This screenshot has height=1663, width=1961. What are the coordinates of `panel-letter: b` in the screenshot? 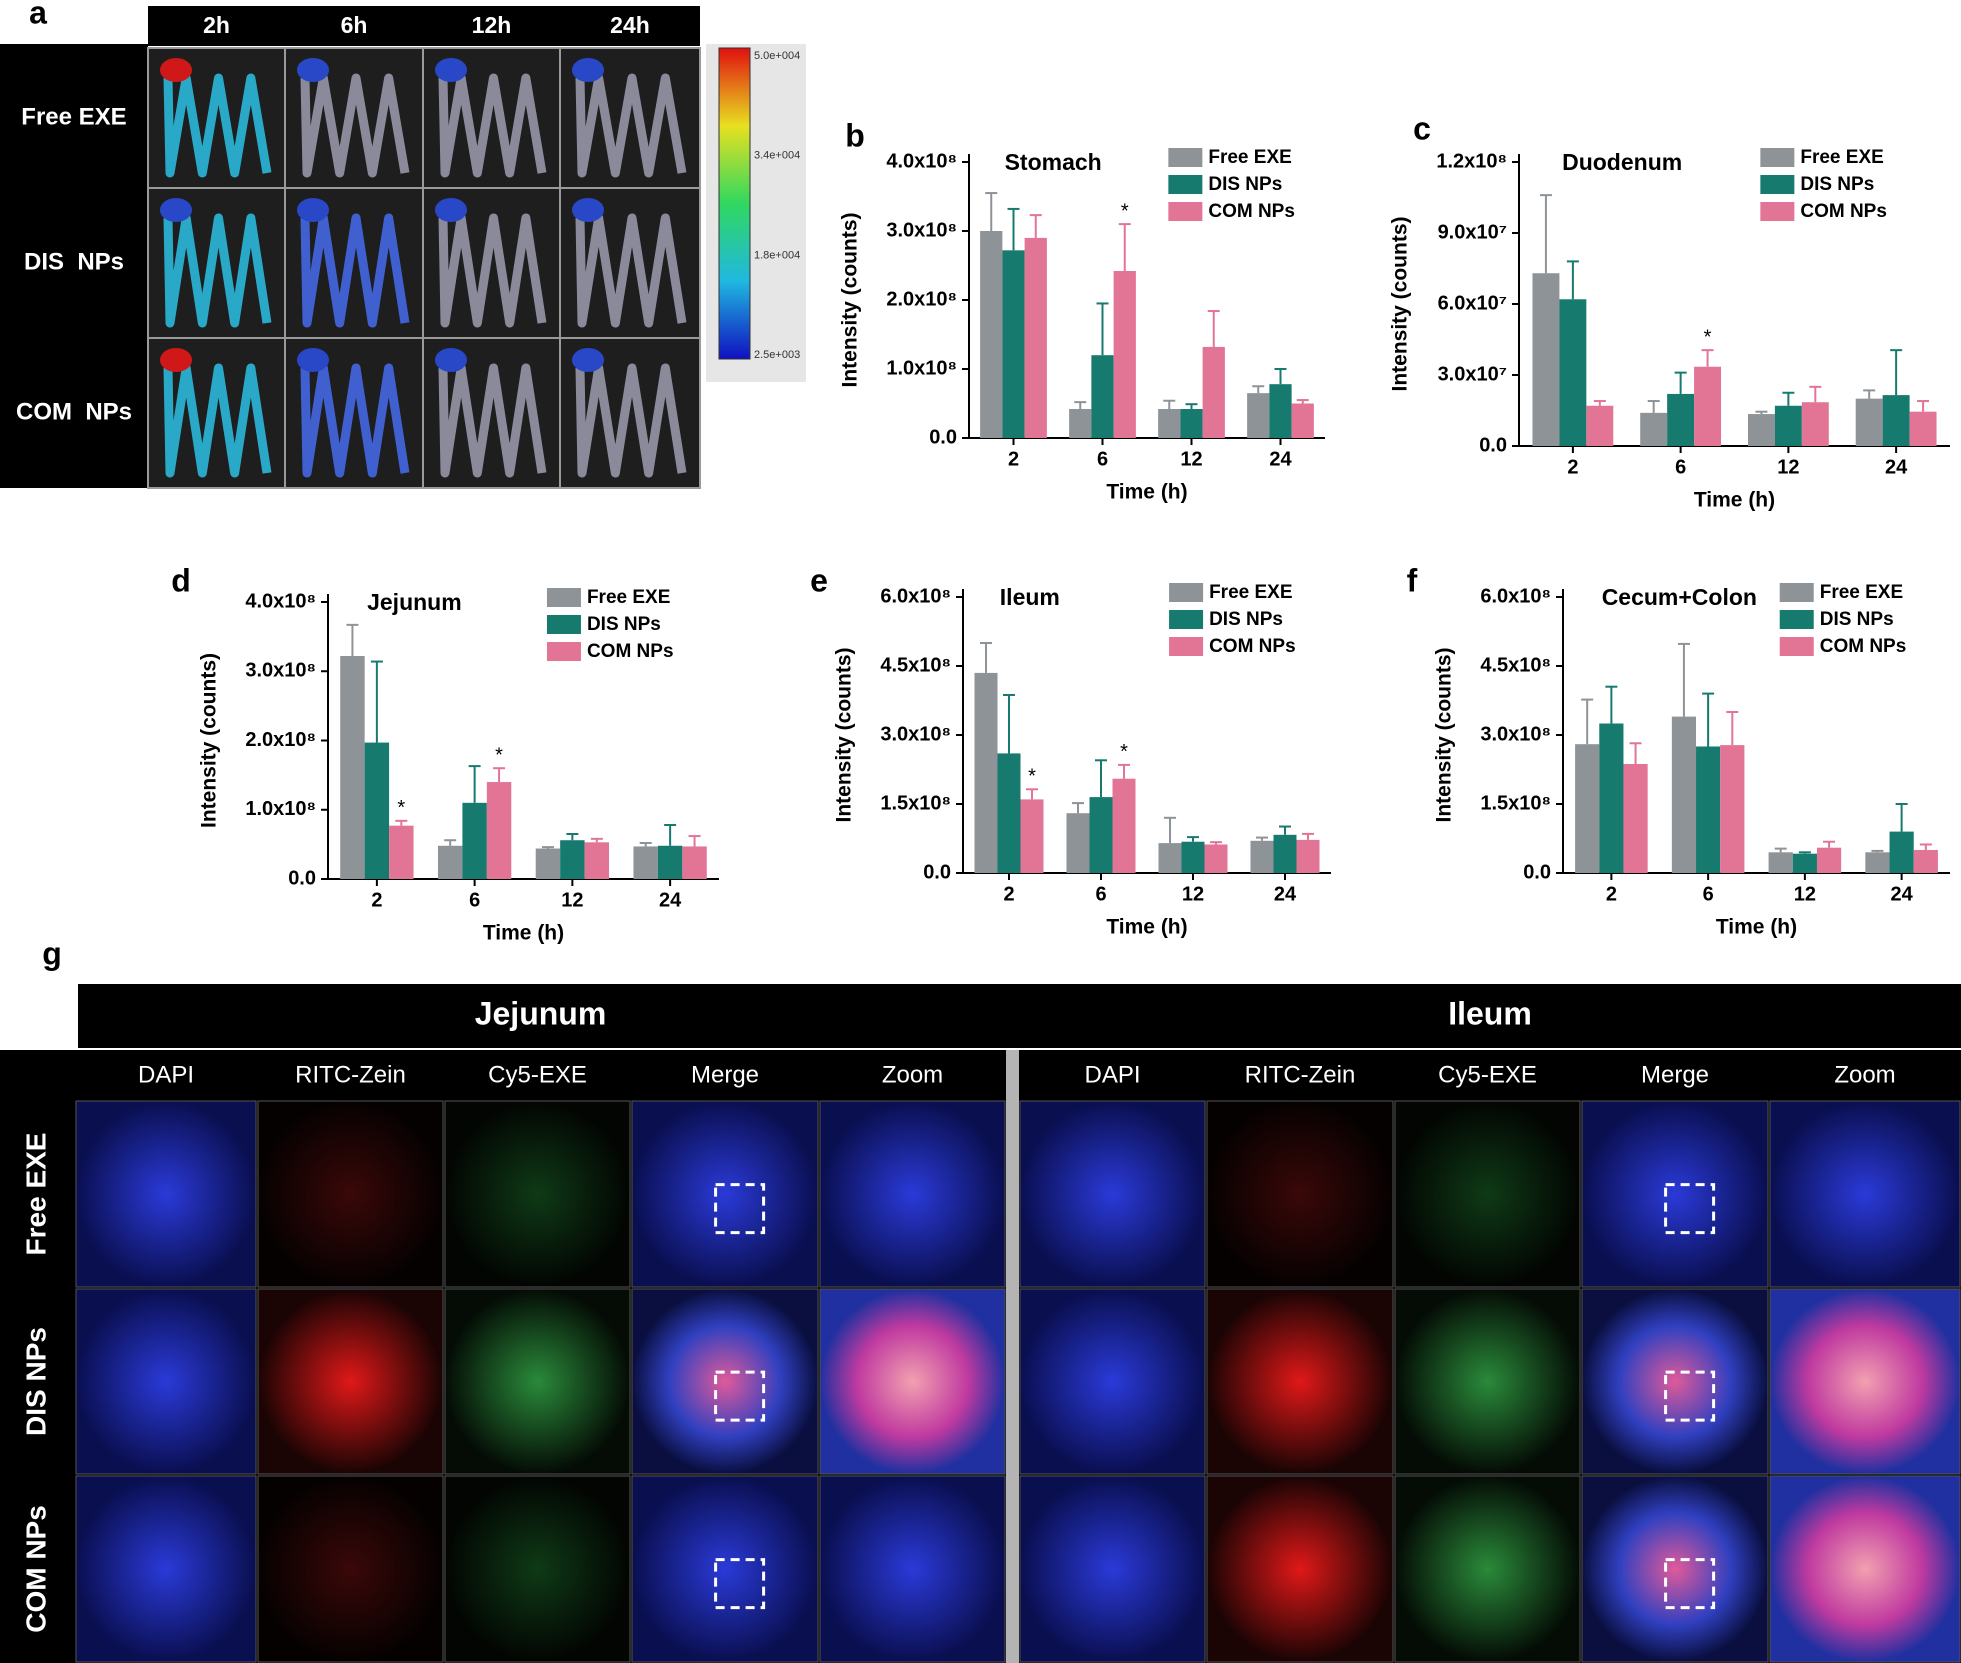 It's located at (855, 135).